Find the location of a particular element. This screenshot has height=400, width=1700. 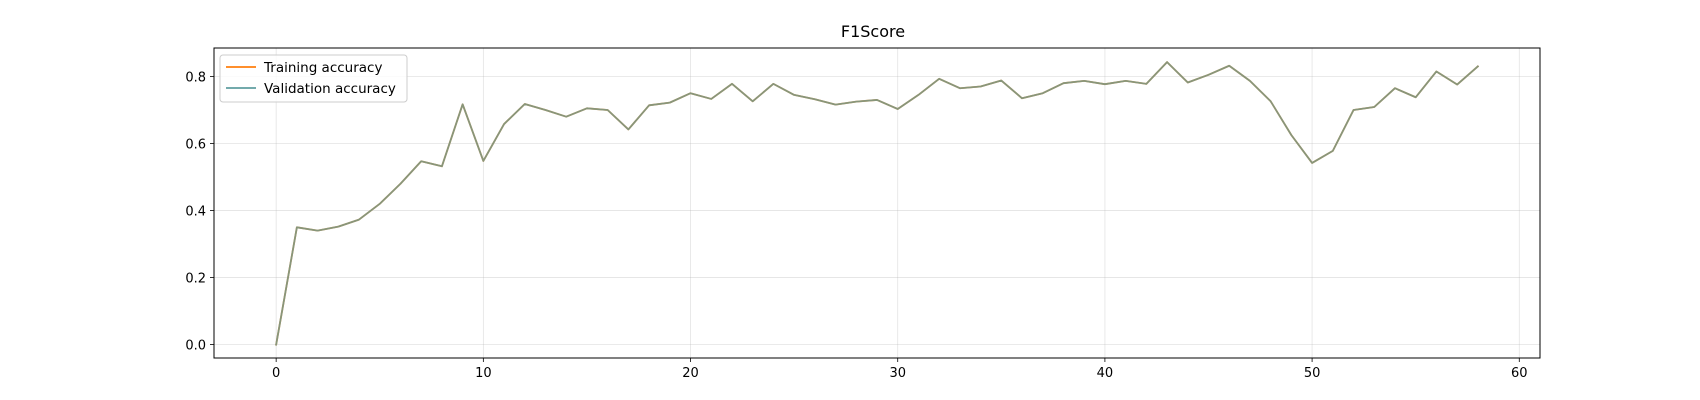

x-tick-label: 10 is located at coordinates (483, 373).